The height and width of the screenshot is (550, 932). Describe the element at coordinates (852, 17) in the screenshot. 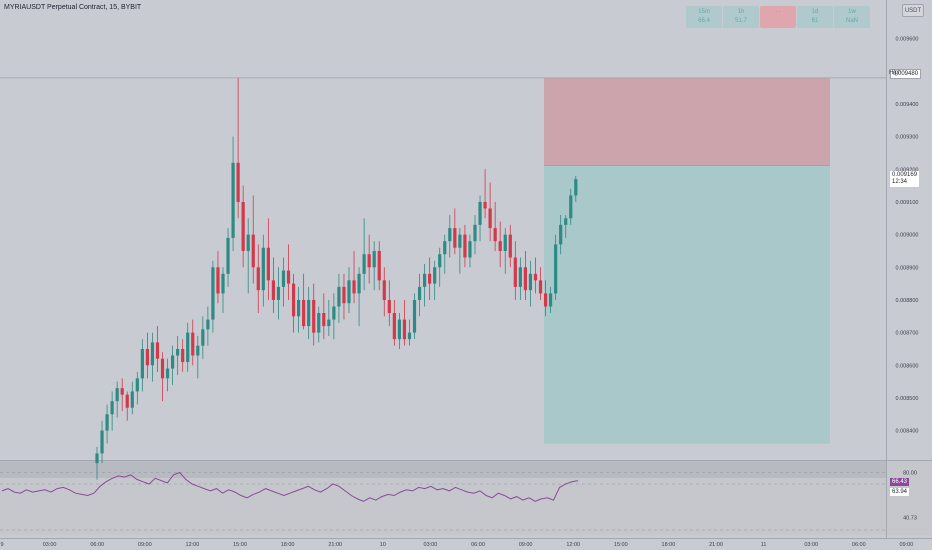

I see `timeframe-box: 1w NaN` at that location.